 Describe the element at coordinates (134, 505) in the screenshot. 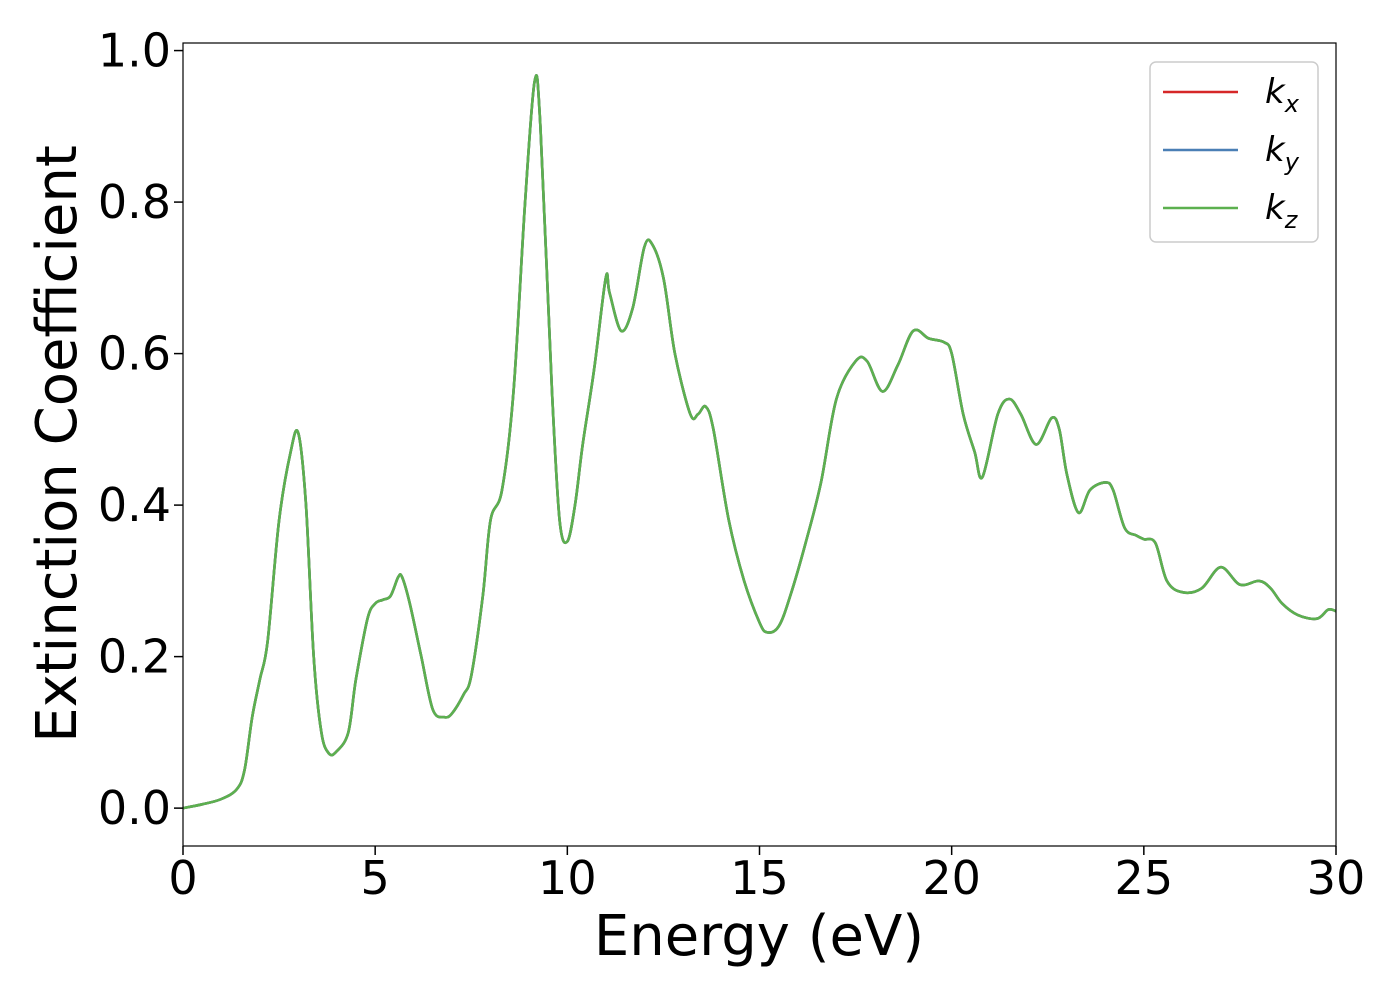

I see `y-tick-label: 0.4` at that location.